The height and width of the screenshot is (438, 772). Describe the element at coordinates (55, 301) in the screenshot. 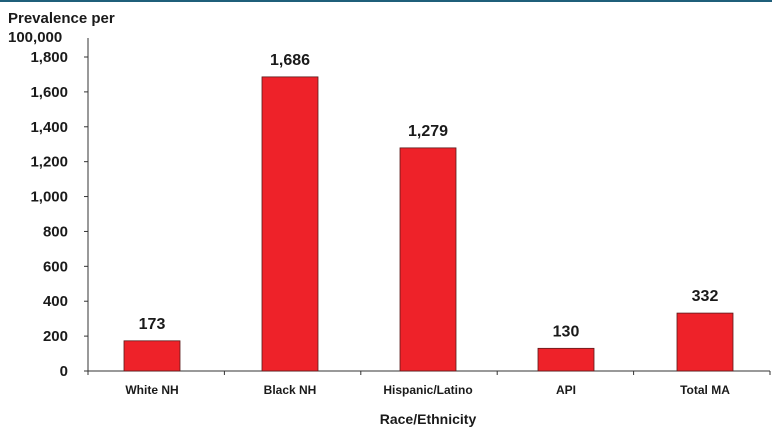

I see `y-tick-label: 400` at that location.